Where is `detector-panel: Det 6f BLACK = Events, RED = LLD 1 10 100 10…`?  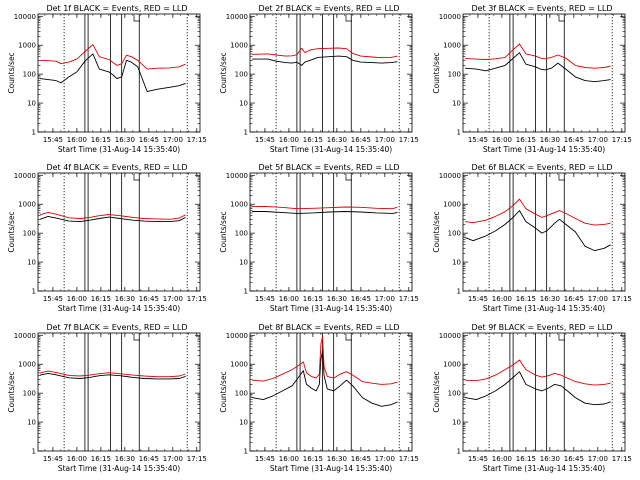 detector-panel: Det 6f BLACK = Events, RED = LLD 1 10 100 10… is located at coordinates (532, 238).